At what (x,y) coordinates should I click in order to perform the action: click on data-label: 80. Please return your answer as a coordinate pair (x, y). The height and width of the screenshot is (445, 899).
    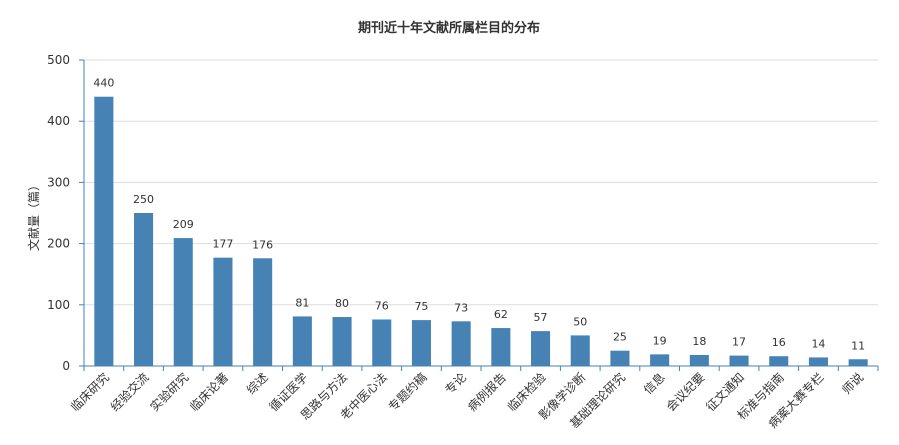
    Looking at the image, I should click on (342, 303).